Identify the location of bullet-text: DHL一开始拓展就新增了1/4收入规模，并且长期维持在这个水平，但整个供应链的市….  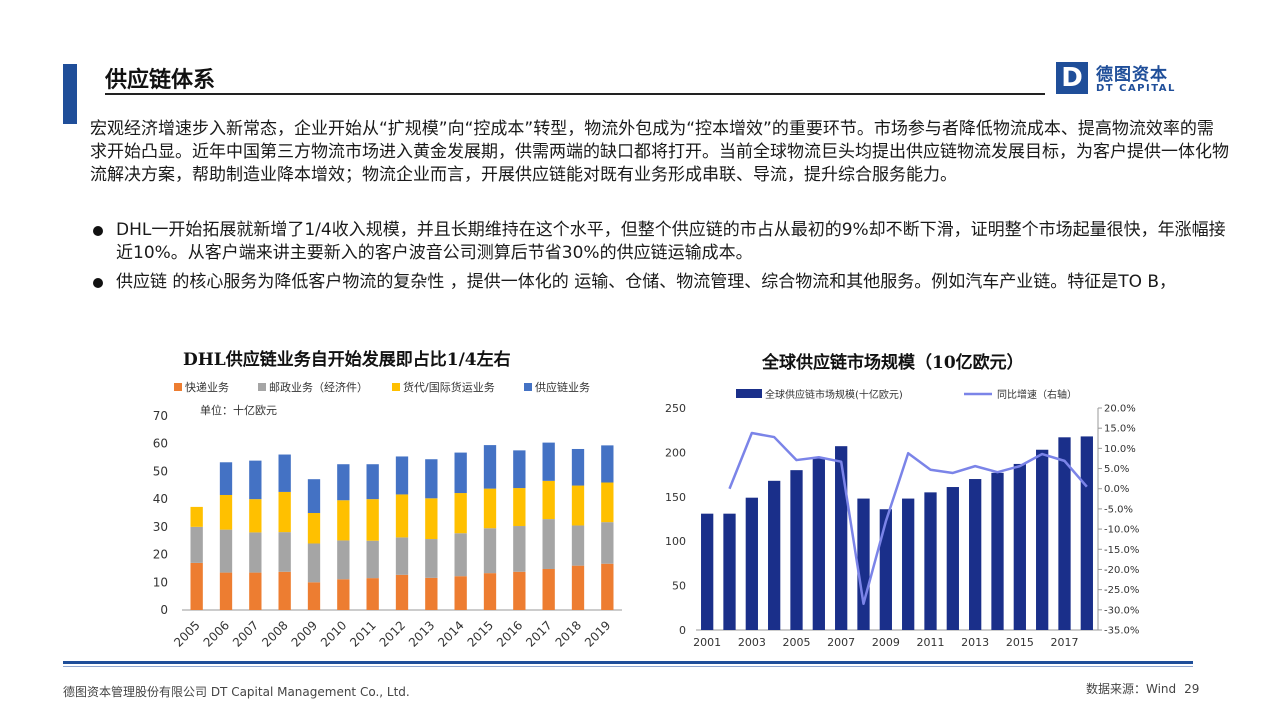
(671, 241).